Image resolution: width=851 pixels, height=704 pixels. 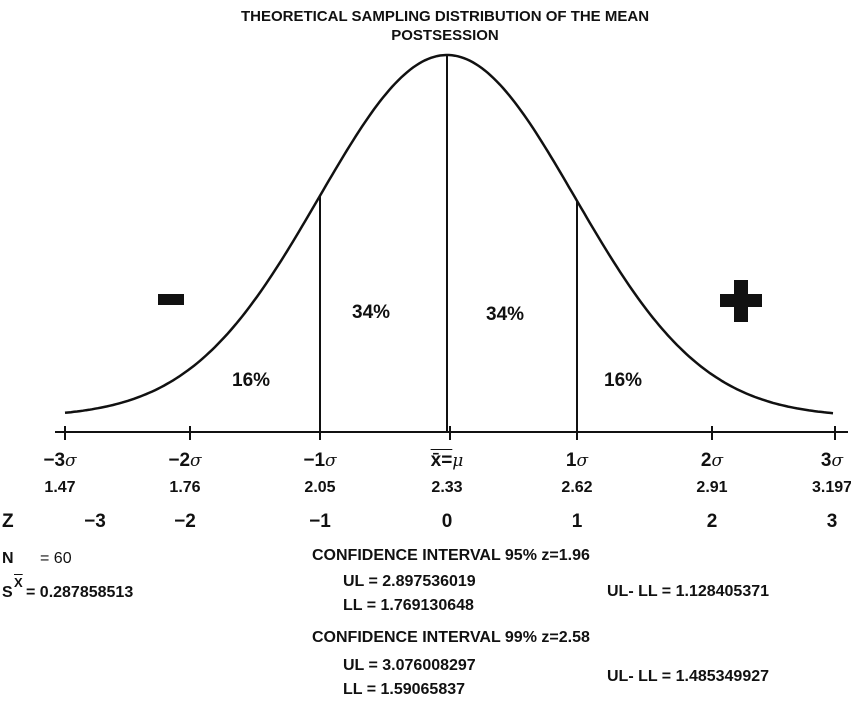 I want to click on sigma-label: −3σ, so click(x=59, y=461).